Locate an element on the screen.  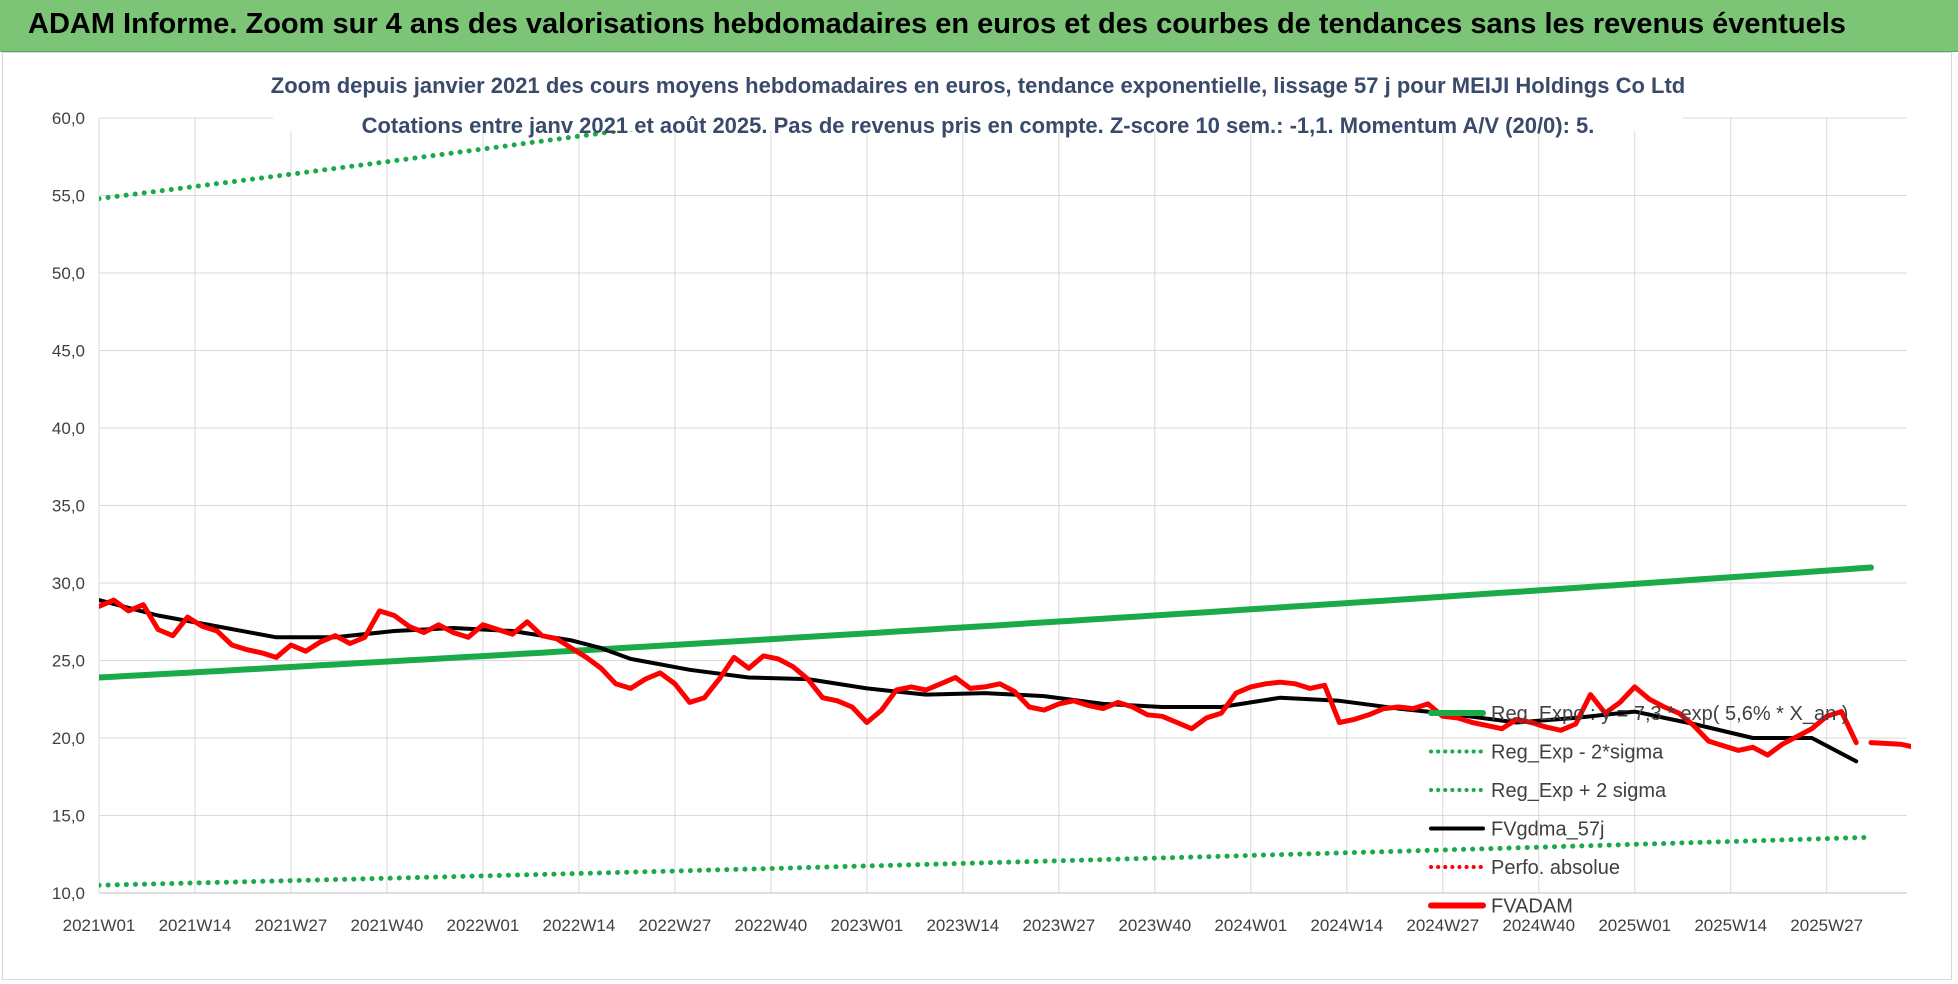
title-background is located at coordinates (978, 96).